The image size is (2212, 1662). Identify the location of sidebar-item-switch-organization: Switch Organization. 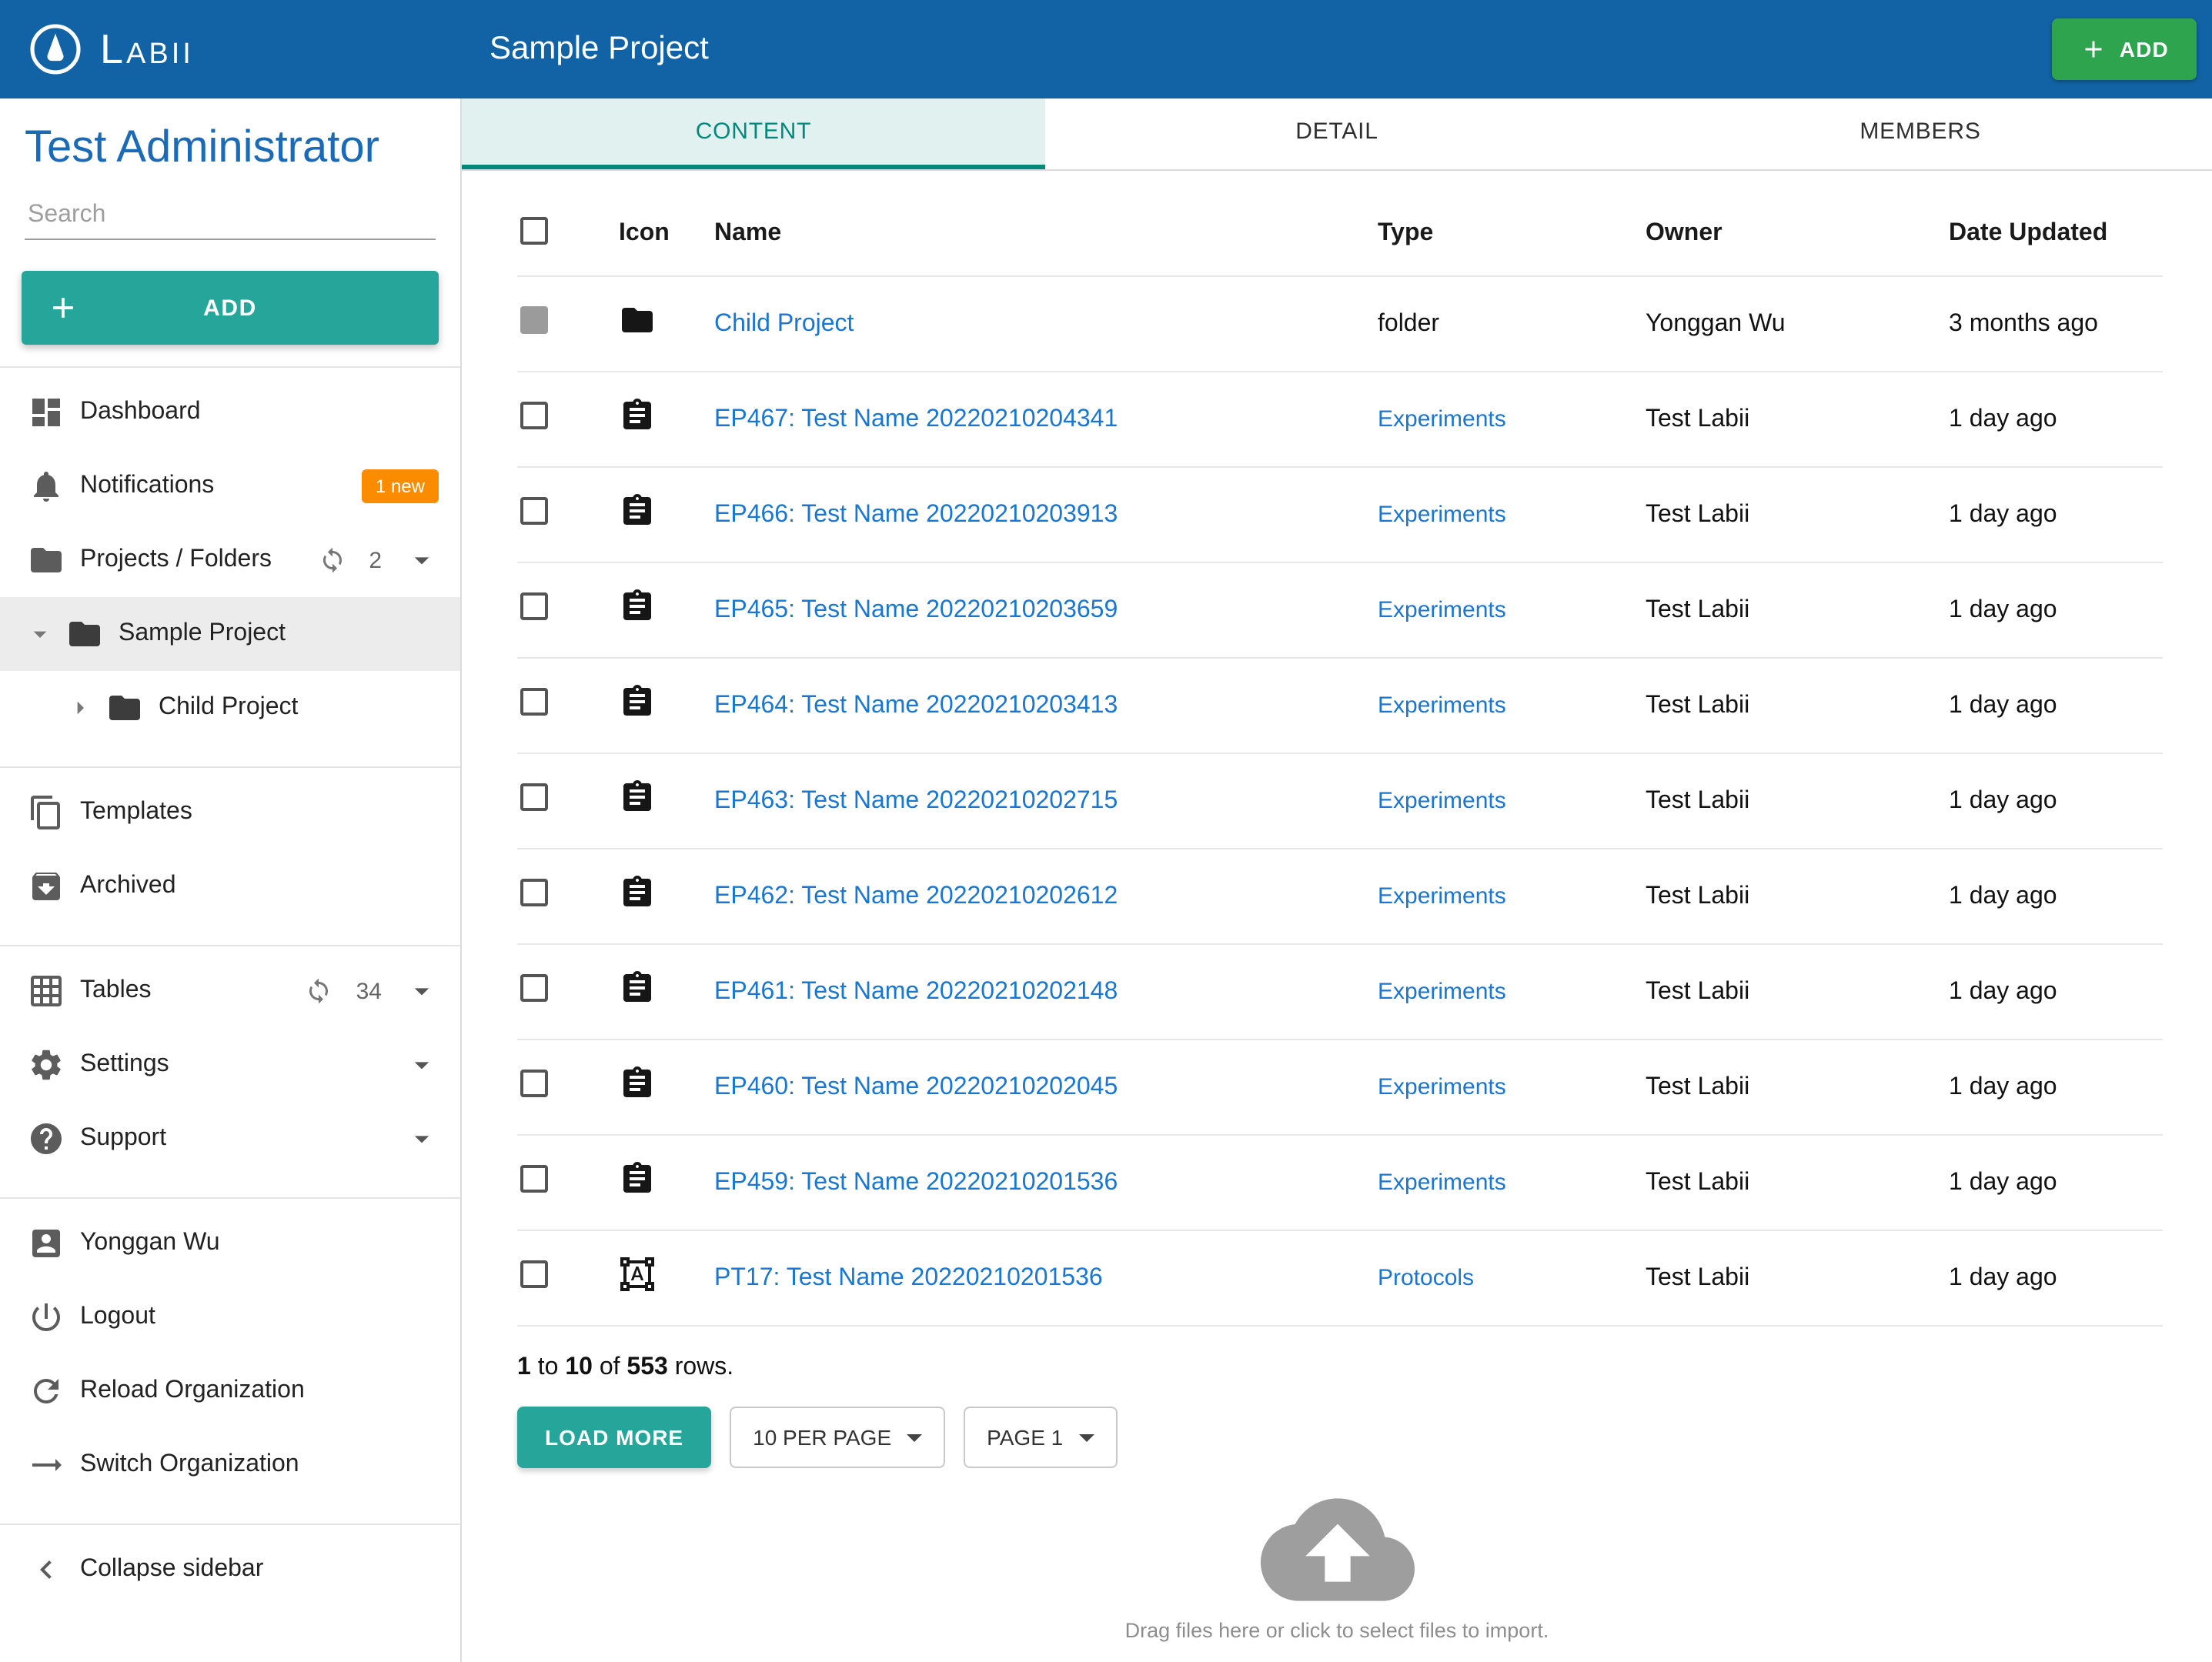
(230, 1465).